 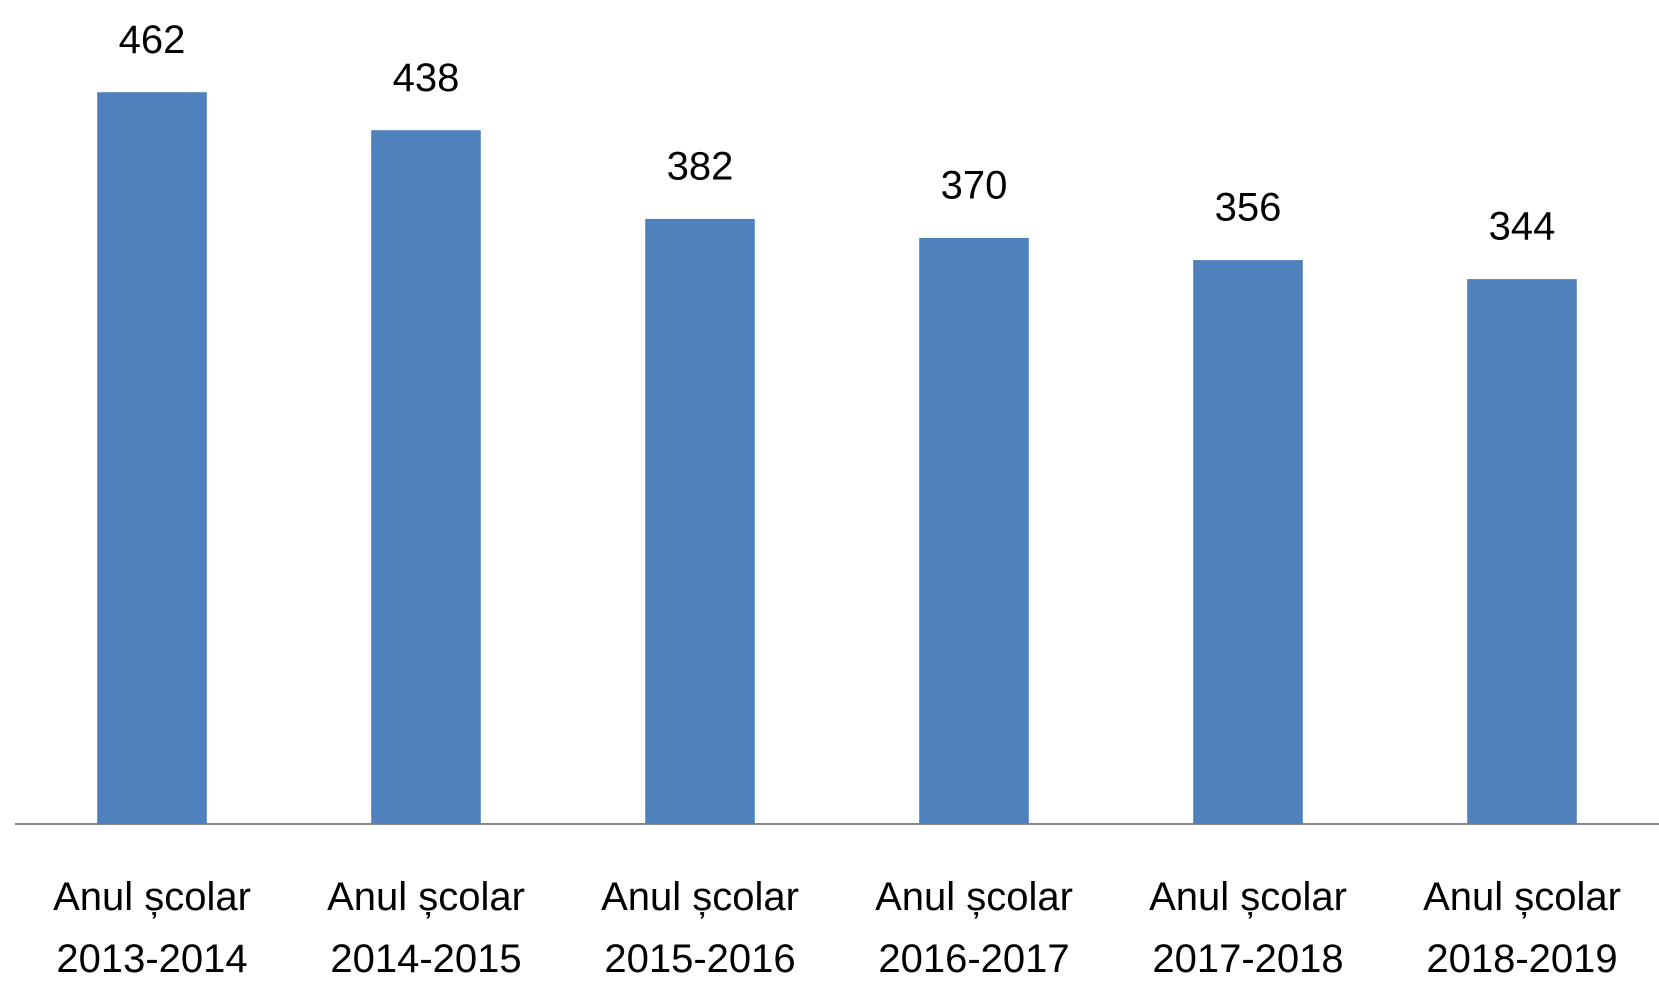 I want to click on data-label: 344, so click(x=1522, y=227).